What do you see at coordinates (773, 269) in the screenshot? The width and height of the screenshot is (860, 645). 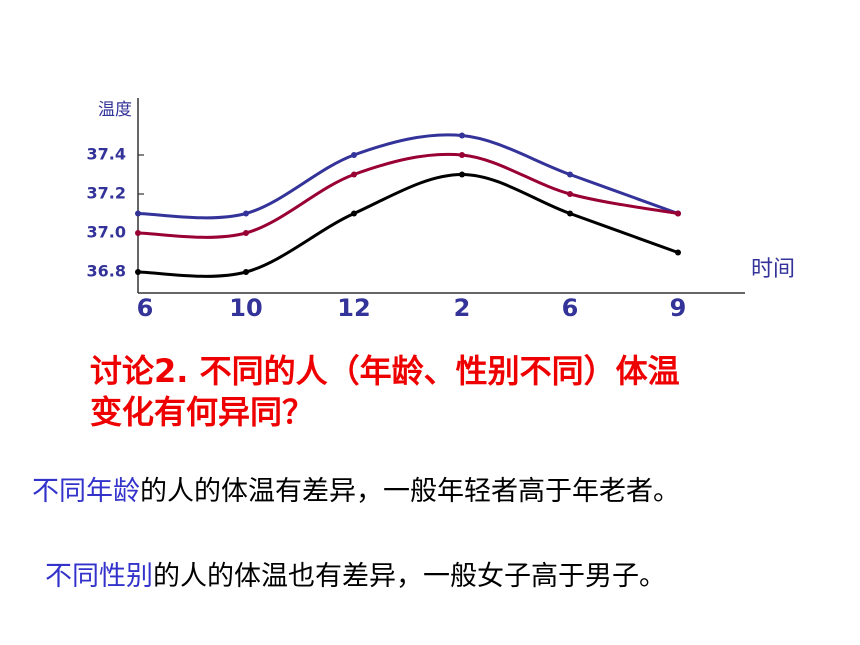 I see `x-axis-label: 时间` at bounding box center [773, 269].